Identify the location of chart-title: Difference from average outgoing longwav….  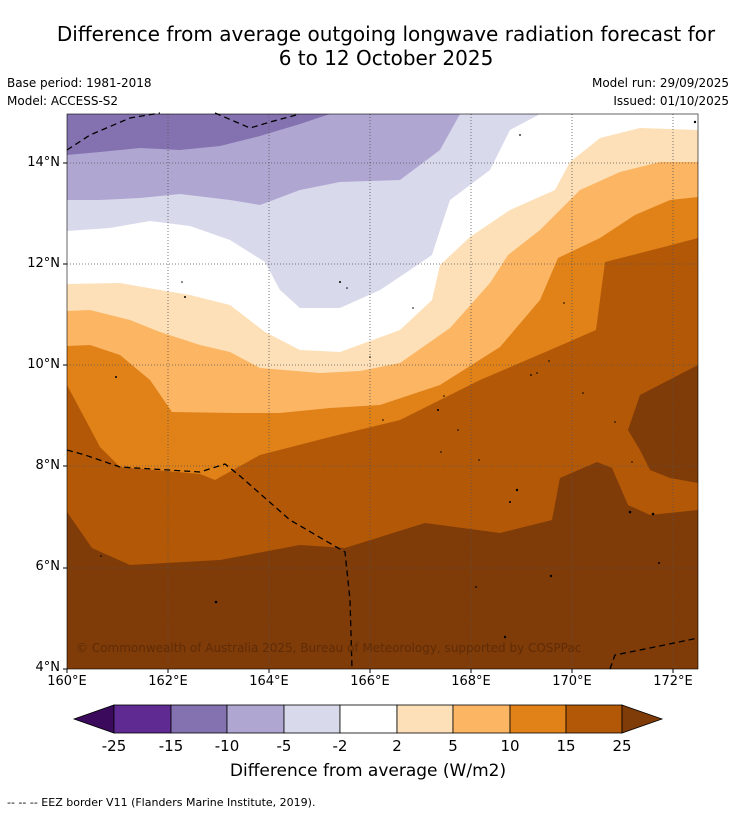
(368, 46).